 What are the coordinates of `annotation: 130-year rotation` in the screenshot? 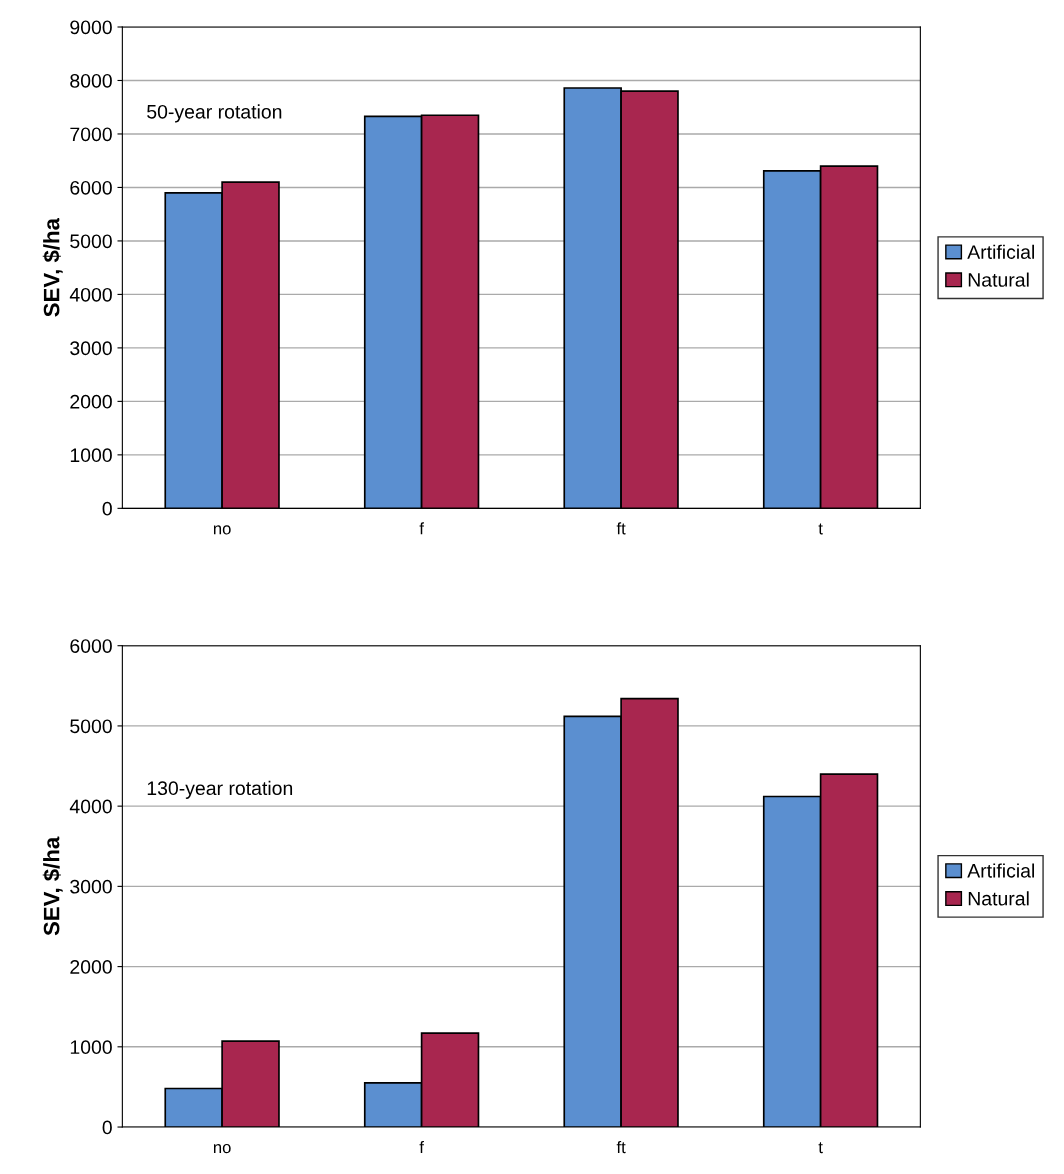 It's located at (220, 789).